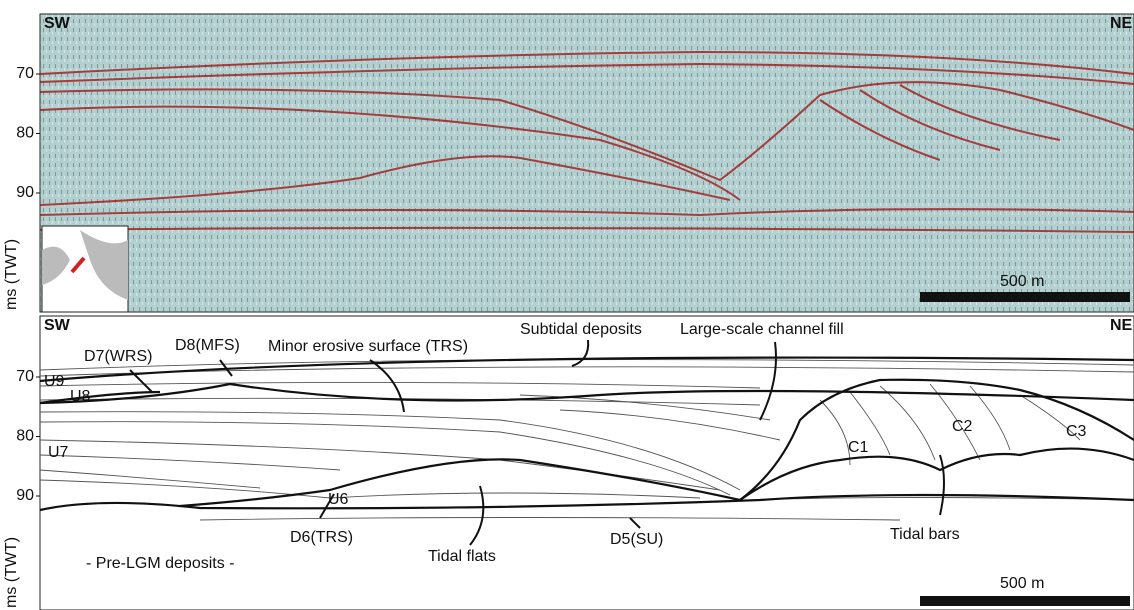 This screenshot has height=610, width=1134. What do you see at coordinates (78, 265) in the screenshot?
I see `inset-profile-line` at bounding box center [78, 265].